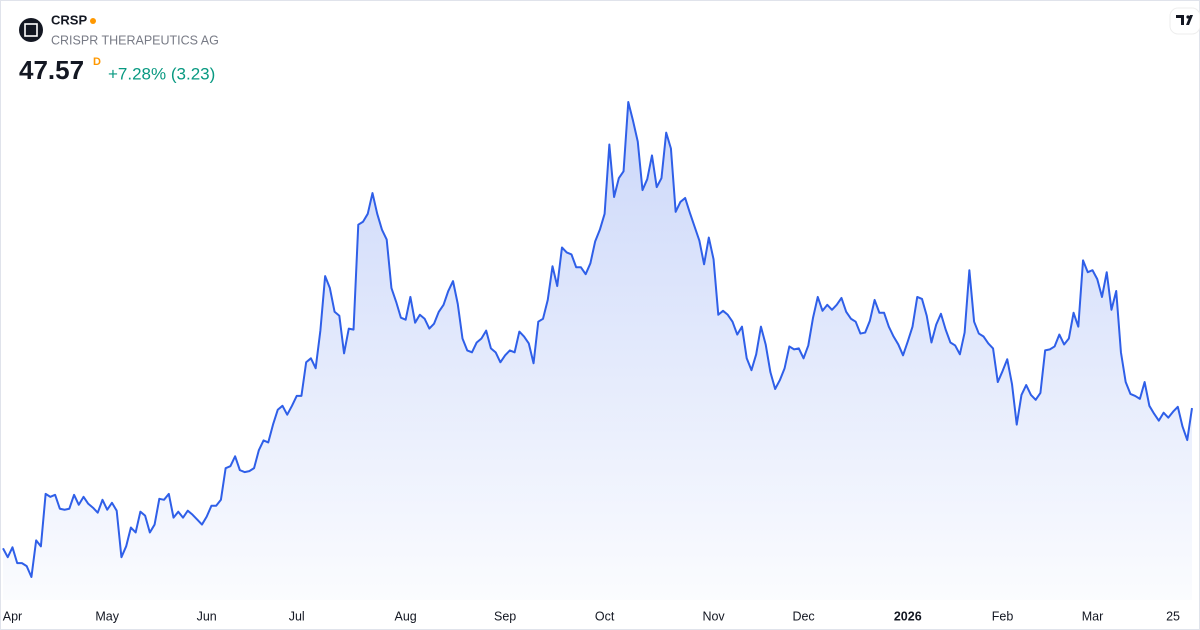 The height and width of the screenshot is (630, 1200). I want to click on x-tick-label: Nov, so click(713, 616).